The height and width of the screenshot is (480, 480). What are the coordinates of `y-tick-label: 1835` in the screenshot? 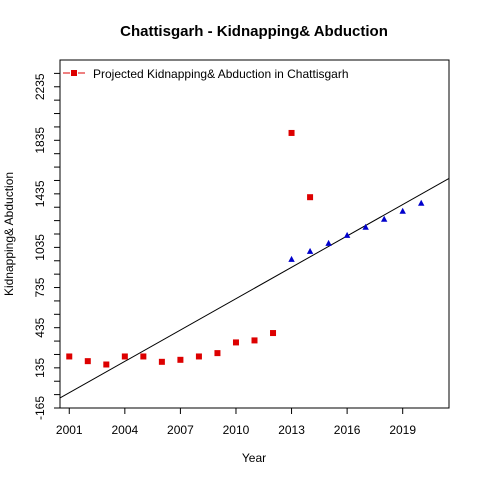 It's located at (40, 140).